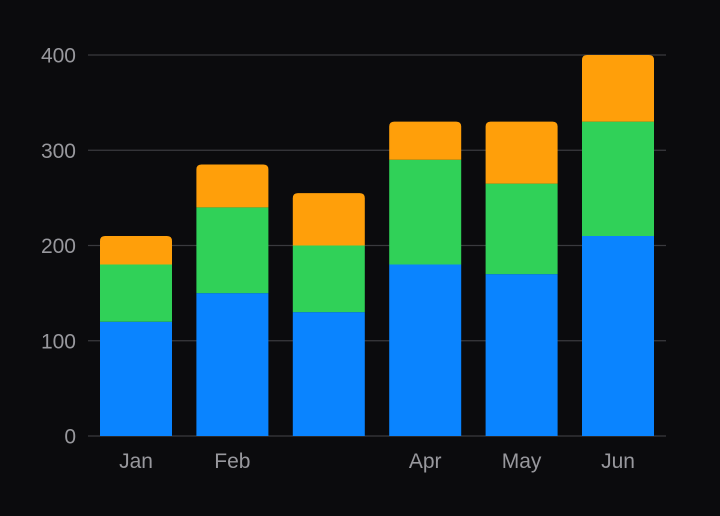 The height and width of the screenshot is (516, 720). Describe the element at coordinates (58, 56) in the screenshot. I see `y-tick-label: 400` at that location.